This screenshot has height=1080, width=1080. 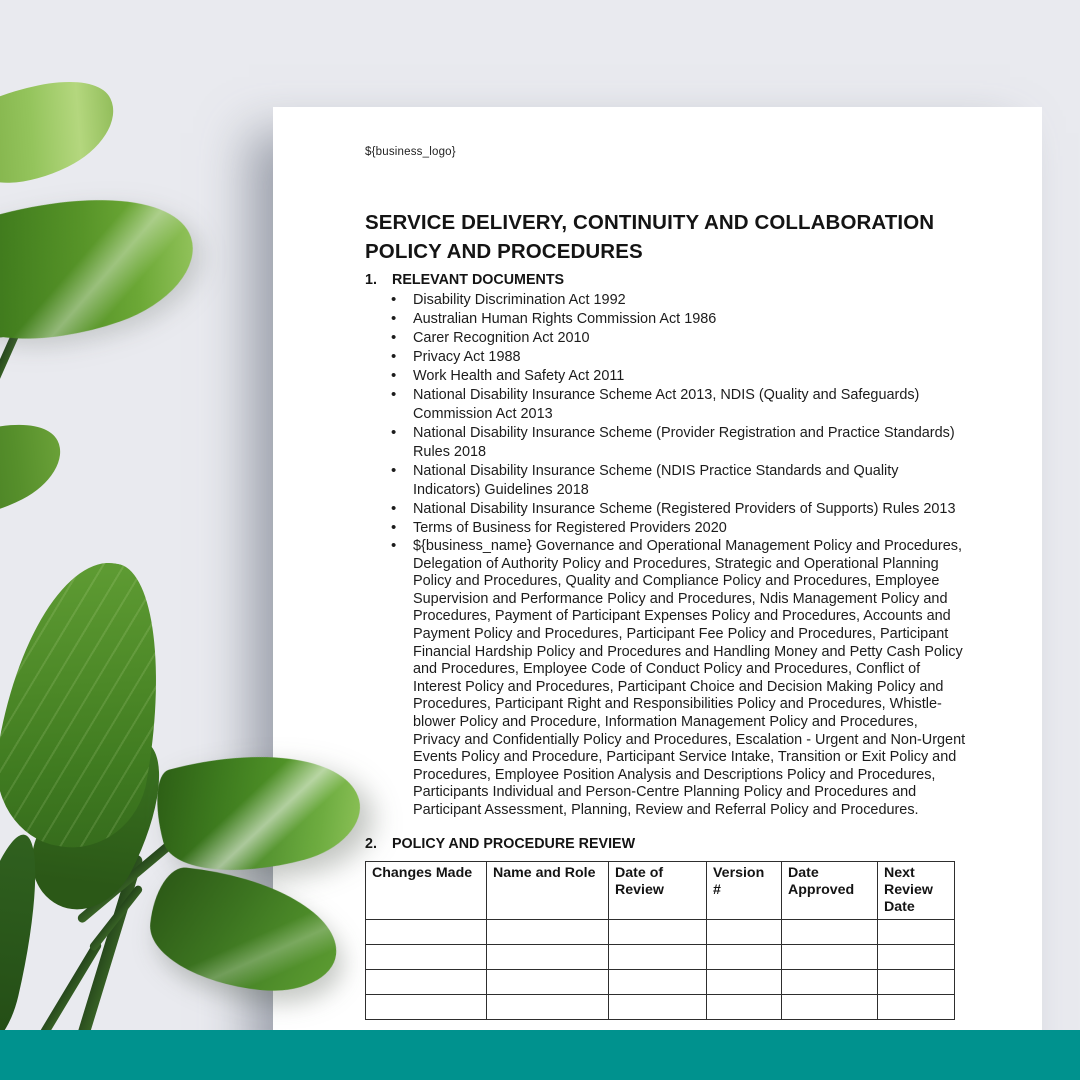 What do you see at coordinates (514, 843) in the screenshot?
I see `section-2-title: POLICY AND PROCEDURE REVIEW` at bounding box center [514, 843].